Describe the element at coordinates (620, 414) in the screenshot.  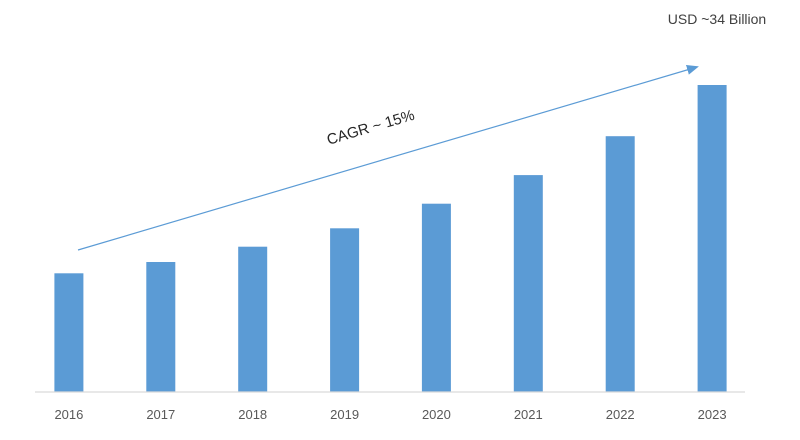
I see `x-tick-label-2022: 2022` at that location.